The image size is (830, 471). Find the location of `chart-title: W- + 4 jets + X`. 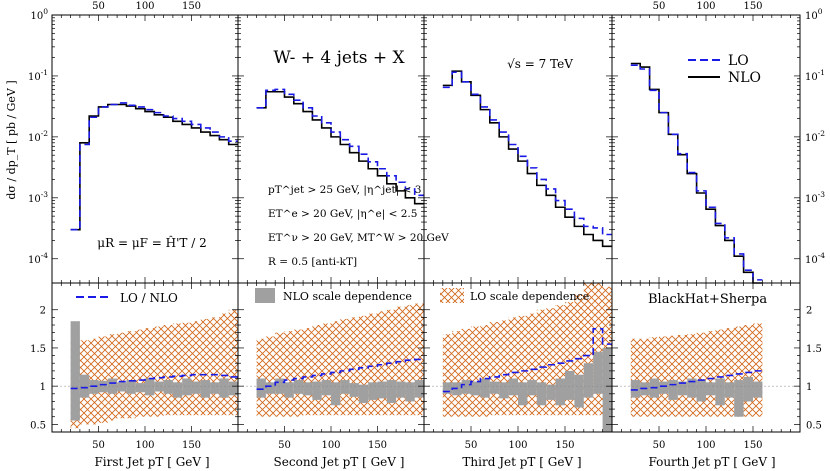

chart-title: W- + 4 jets + X is located at coordinates (339, 58).